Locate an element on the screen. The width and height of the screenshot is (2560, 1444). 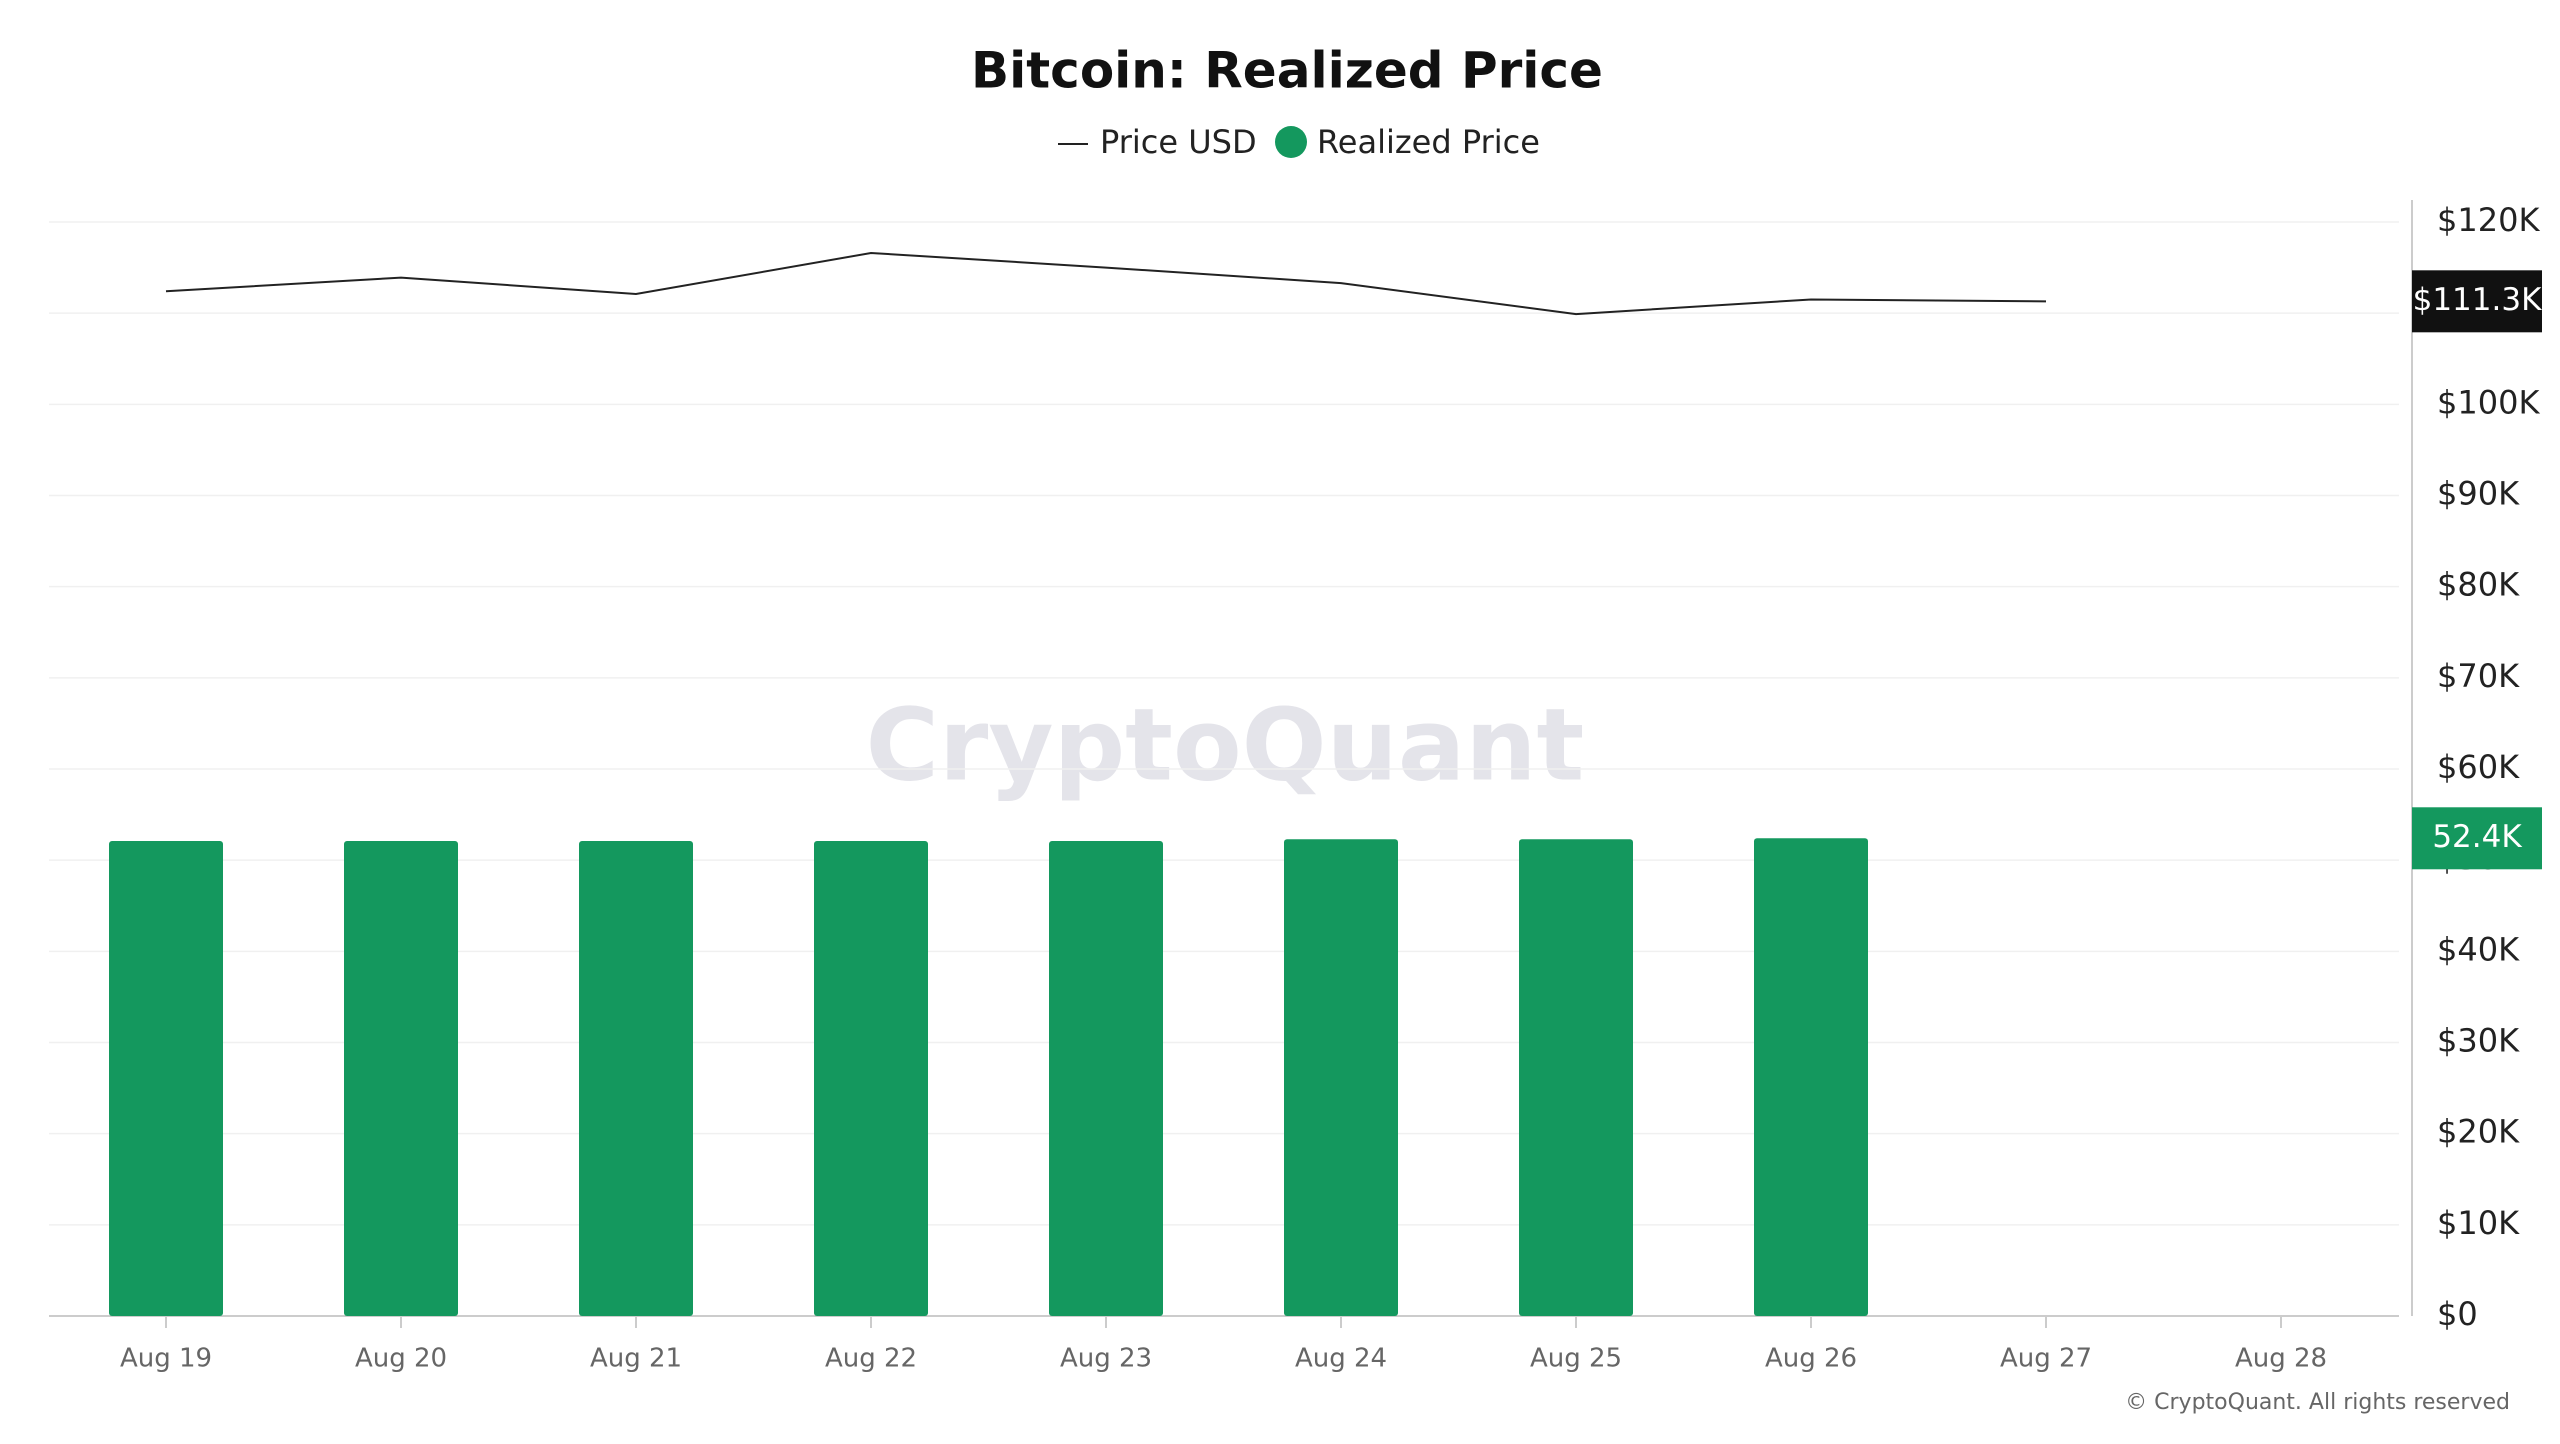
last-value-label: 52.4K is located at coordinates (2477, 837).